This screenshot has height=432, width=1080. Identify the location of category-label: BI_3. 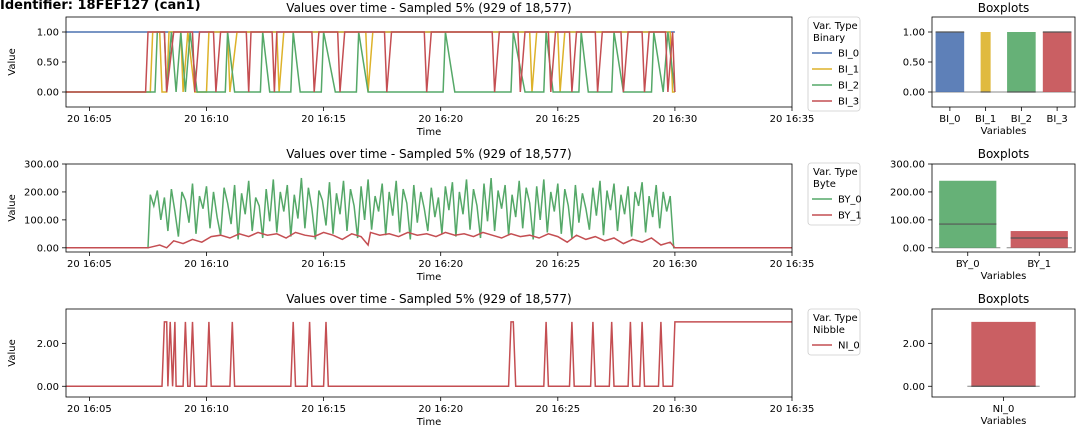
(1057, 119).